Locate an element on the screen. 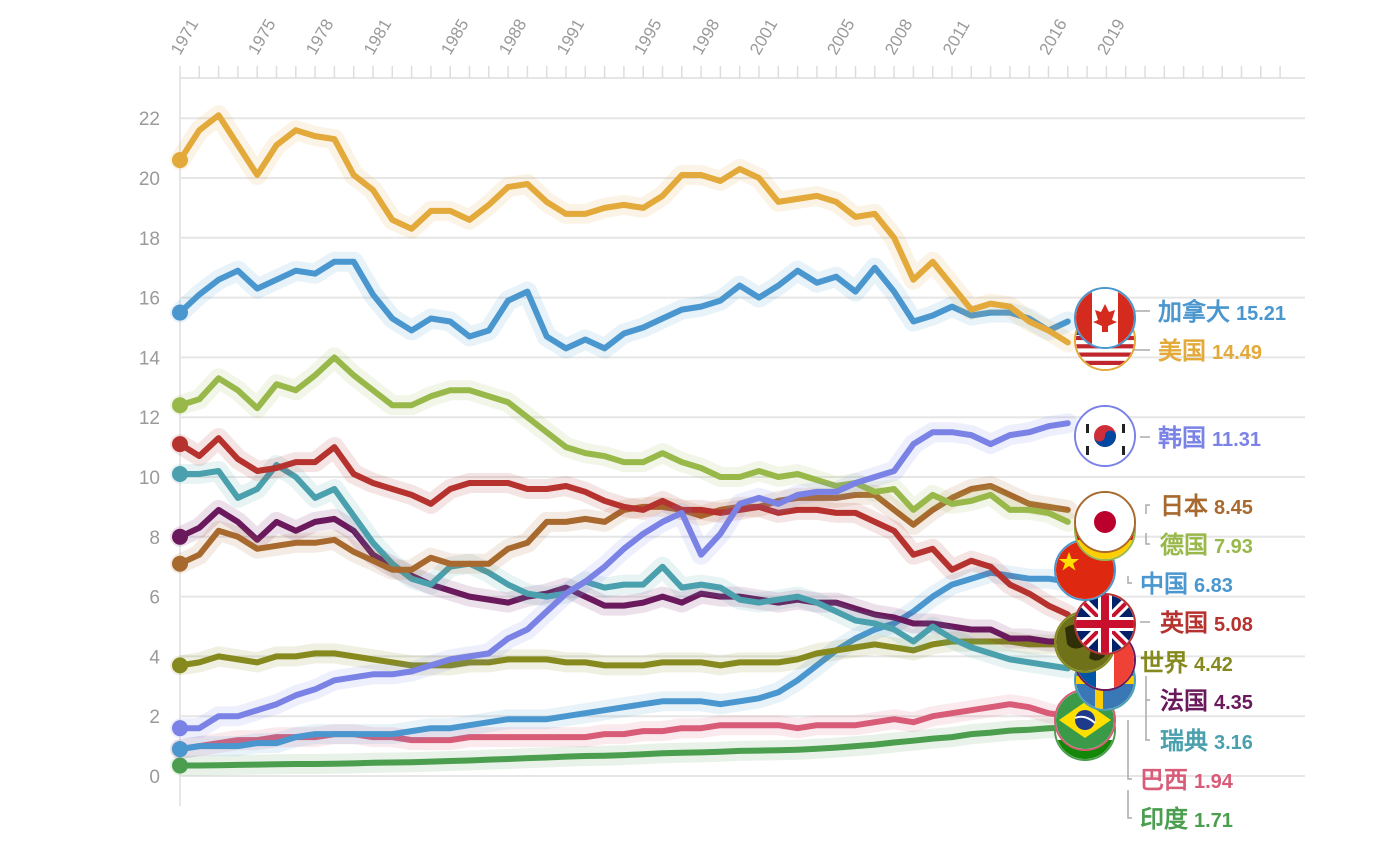 This screenshot has width=1387, height=843. x-tick-label: 2005 is located at coordinates (840, 37).